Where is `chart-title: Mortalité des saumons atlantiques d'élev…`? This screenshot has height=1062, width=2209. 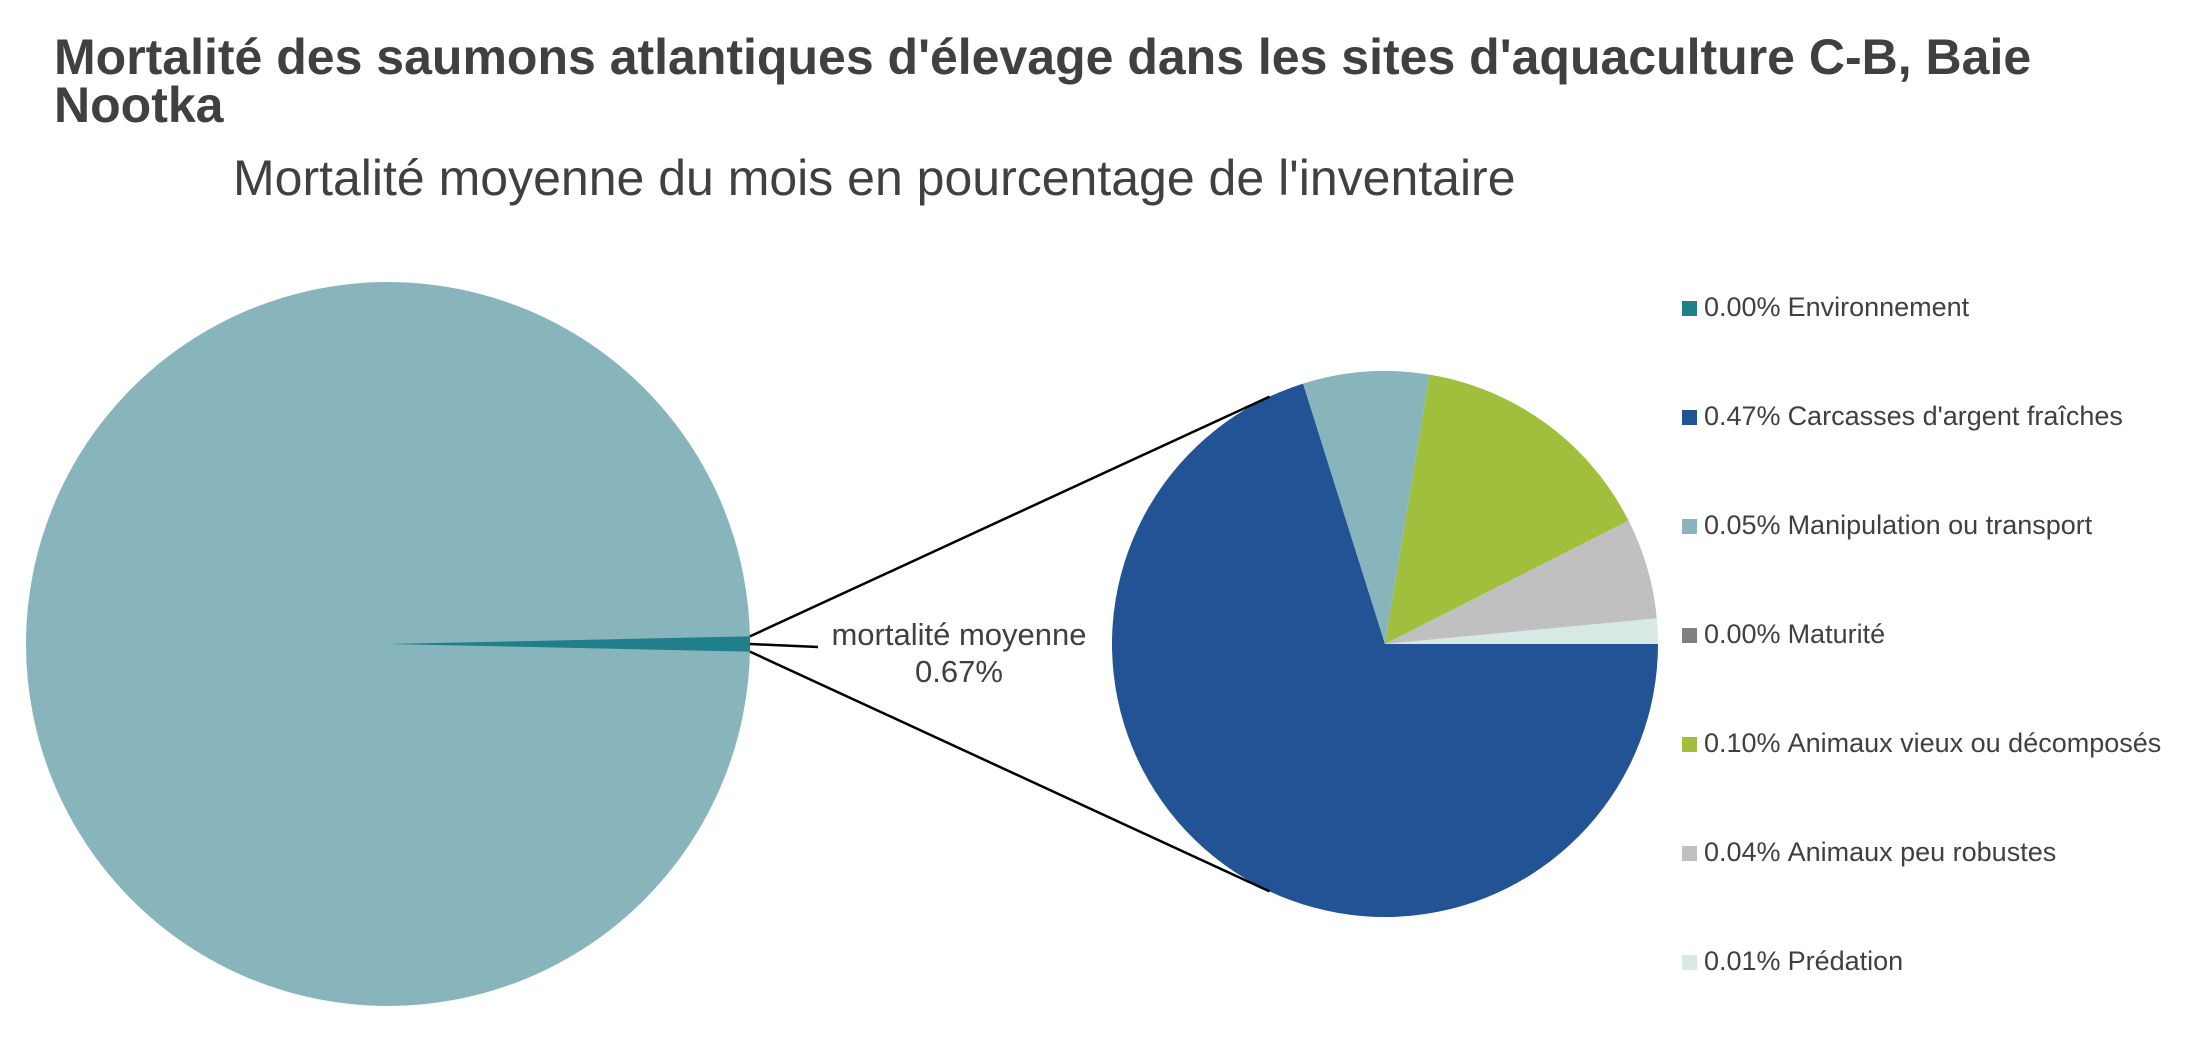
chart-title: Mortalité des saumons atlantiques d'élev… is located at coordinates (1042, 81).